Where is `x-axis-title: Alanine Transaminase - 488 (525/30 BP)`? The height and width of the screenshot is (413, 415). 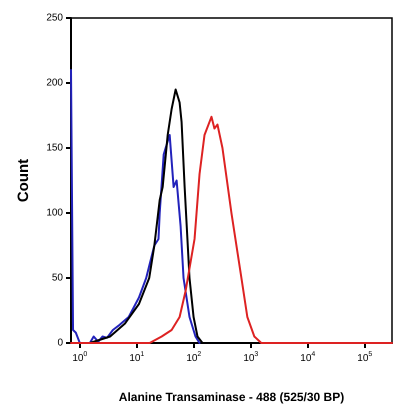
x-axis-title: Alanine Transaminase - 488 (525/30 BP) is located at coordinates (231, 397).